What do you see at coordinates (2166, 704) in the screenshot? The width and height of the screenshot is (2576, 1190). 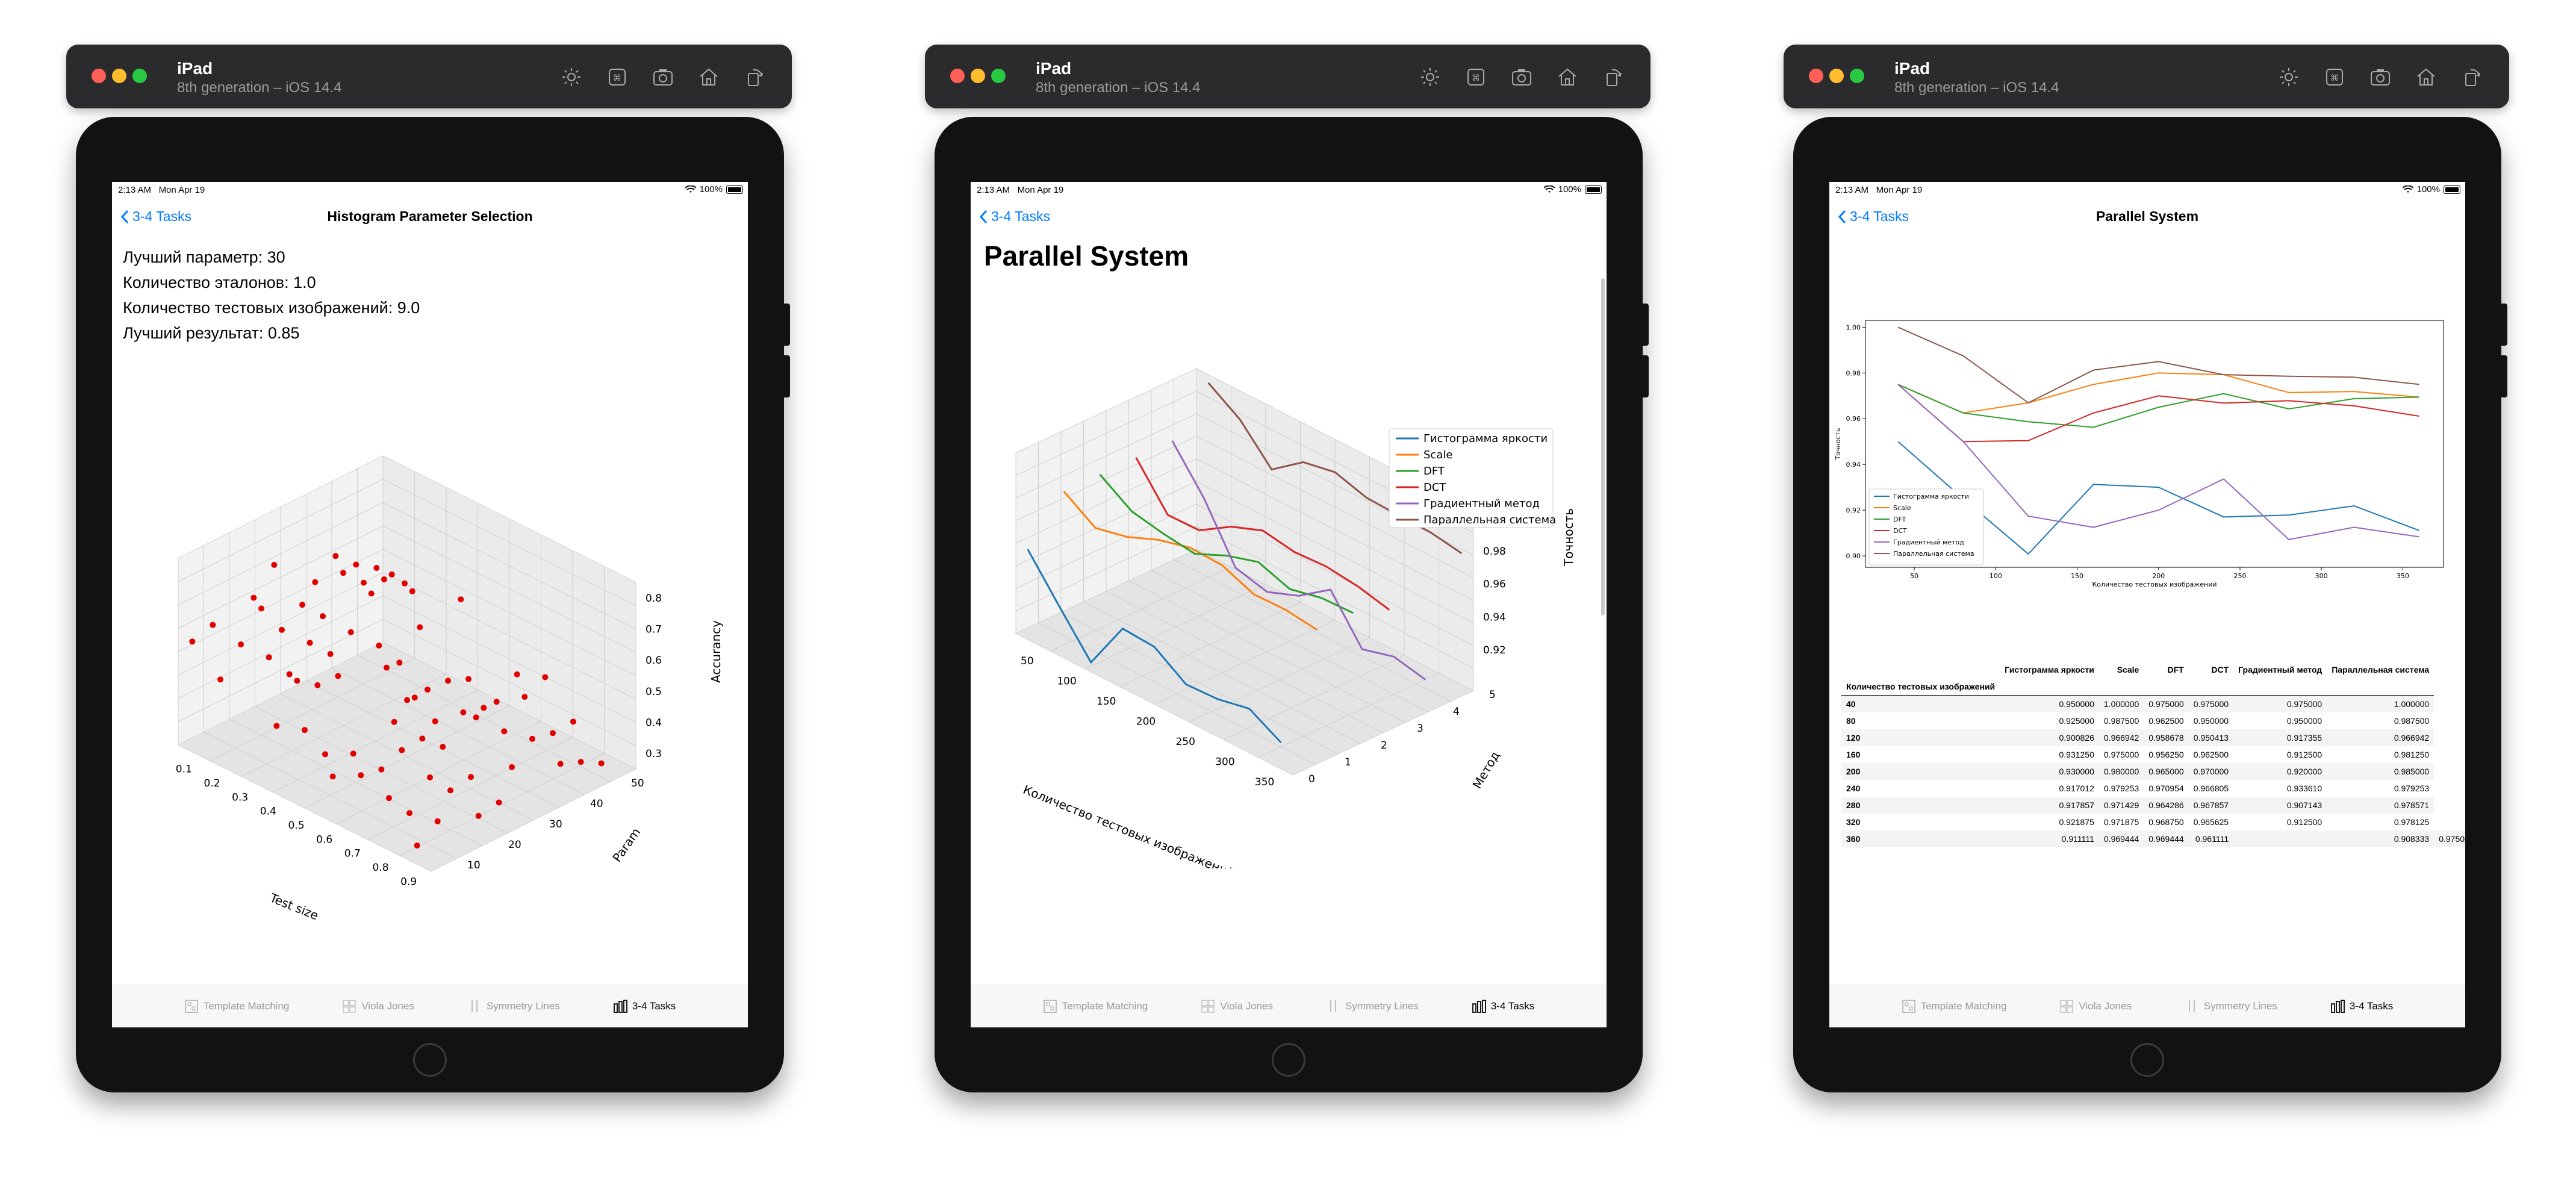 I see `table-cell: 0.975000` at bounding box center [2166, 704].